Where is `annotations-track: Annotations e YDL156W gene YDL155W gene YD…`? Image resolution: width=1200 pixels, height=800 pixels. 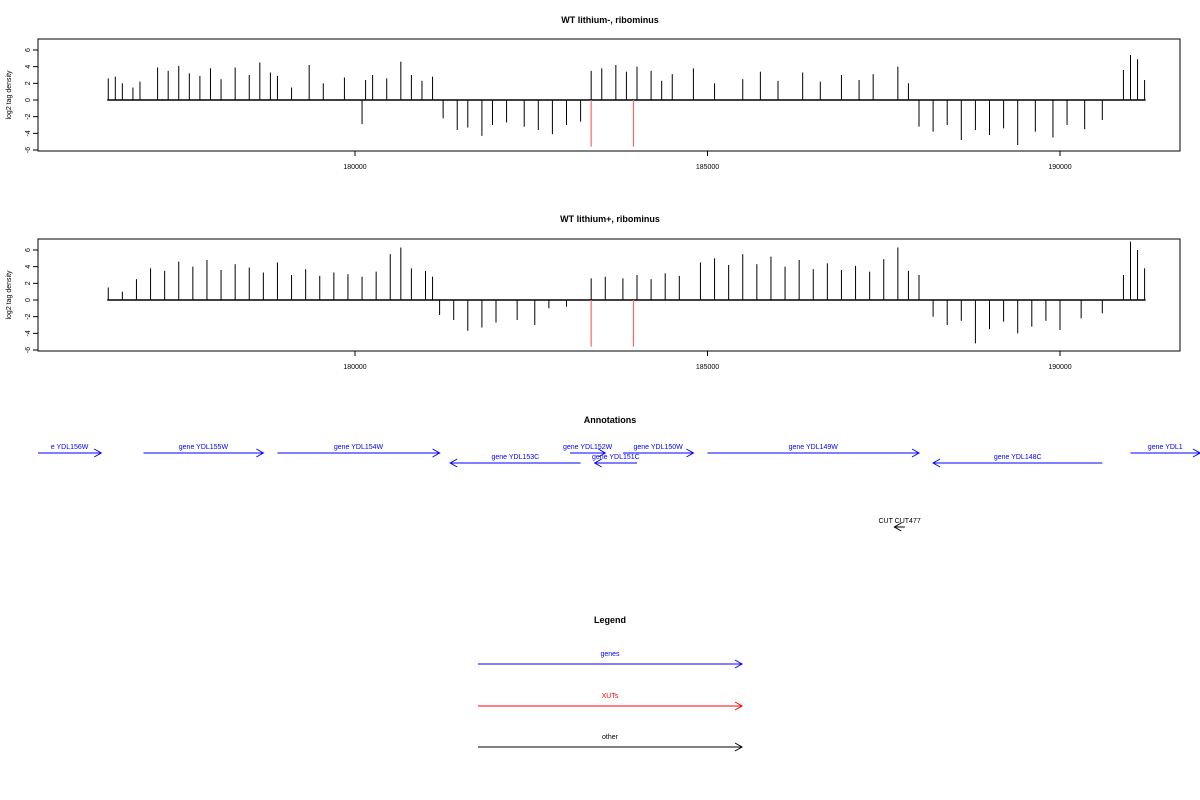 annotations-track: Annotations e YDL156W gene YDL155W gene YD… is located at coordinates (619, 473).